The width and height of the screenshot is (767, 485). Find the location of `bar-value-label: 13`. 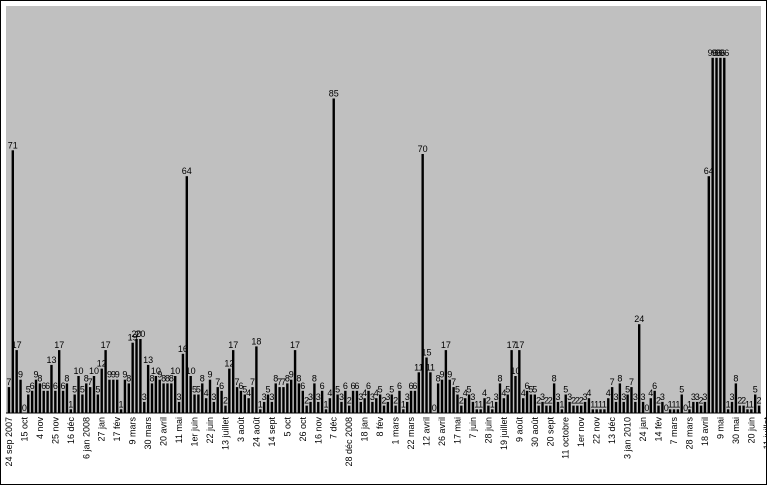

bar-value-label: 13 is located at coordinates (148, 360).